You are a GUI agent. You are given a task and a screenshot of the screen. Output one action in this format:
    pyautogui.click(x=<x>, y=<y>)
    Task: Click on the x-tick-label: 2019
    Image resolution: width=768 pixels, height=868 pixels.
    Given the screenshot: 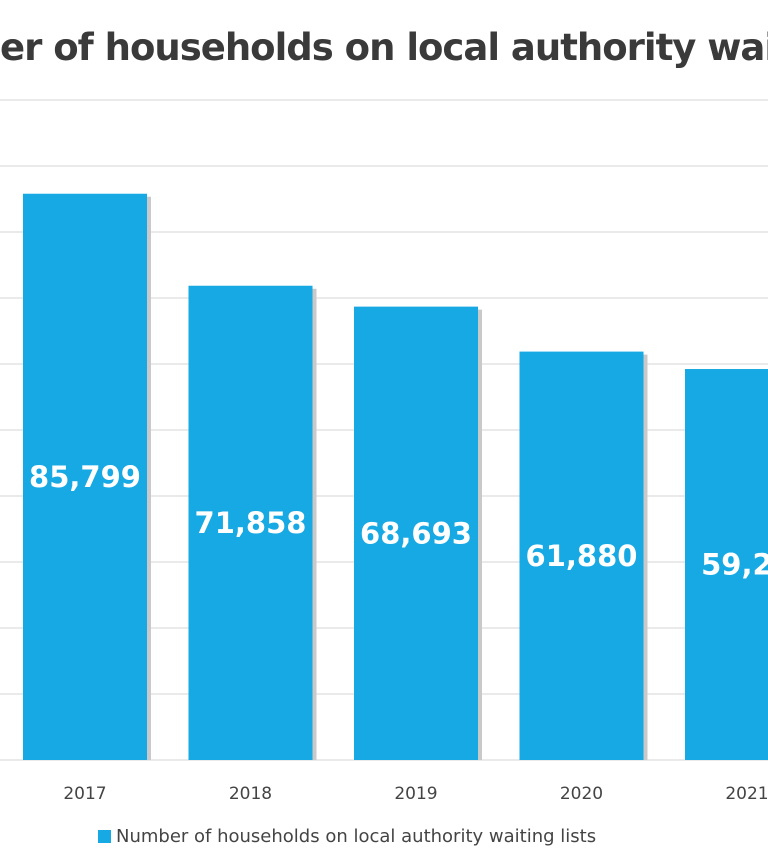 What is the action you would take?
    pyautogui.click(x=415, y=794)
    